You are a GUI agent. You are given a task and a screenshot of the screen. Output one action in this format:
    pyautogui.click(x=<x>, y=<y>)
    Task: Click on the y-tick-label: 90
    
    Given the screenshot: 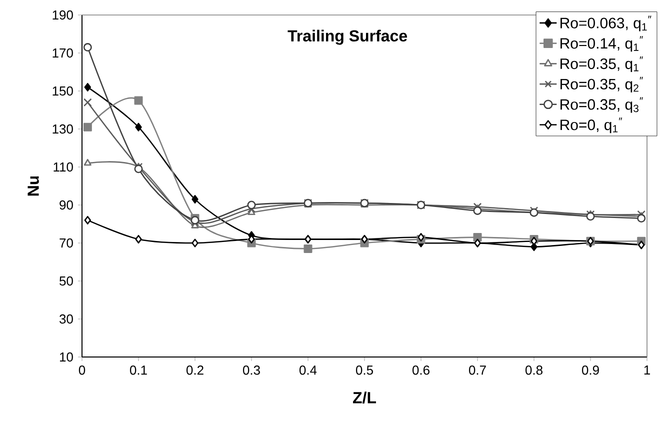 What is the action you would take?
    pyautogui.click(x=66, y=205)
    